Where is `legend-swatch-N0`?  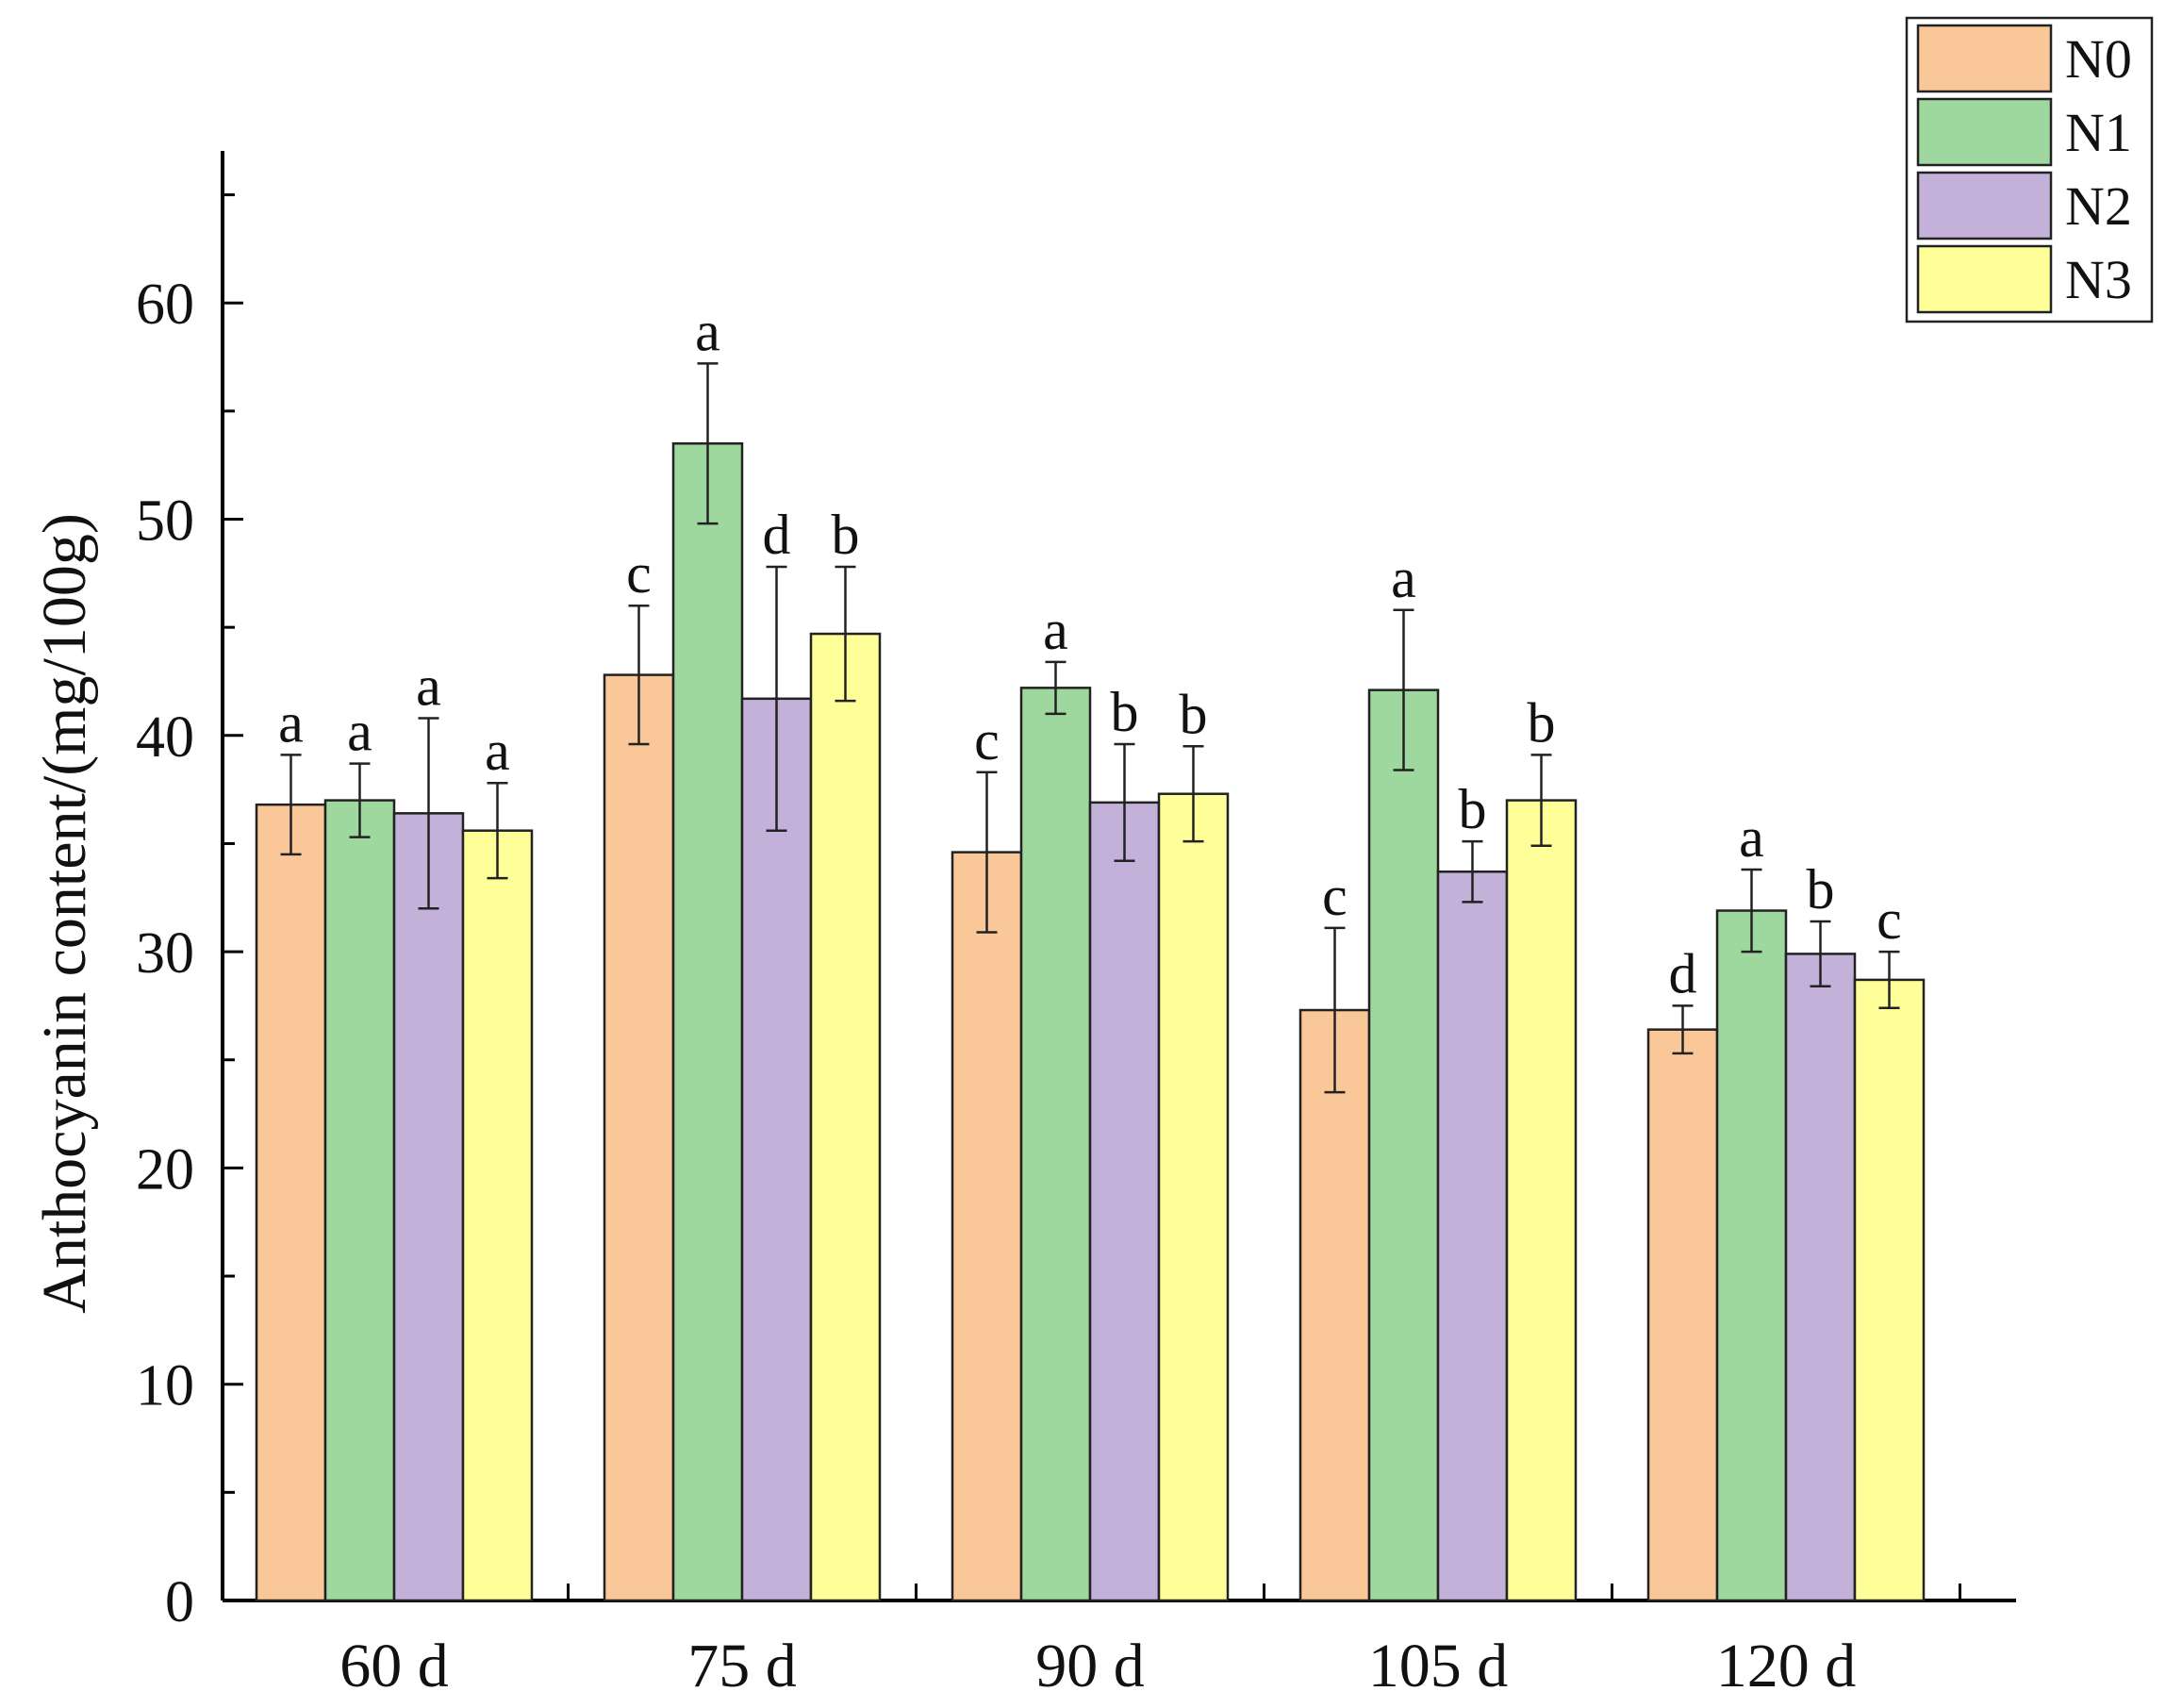 legend-swatch-N0 is located at coordinates (1984, 58).